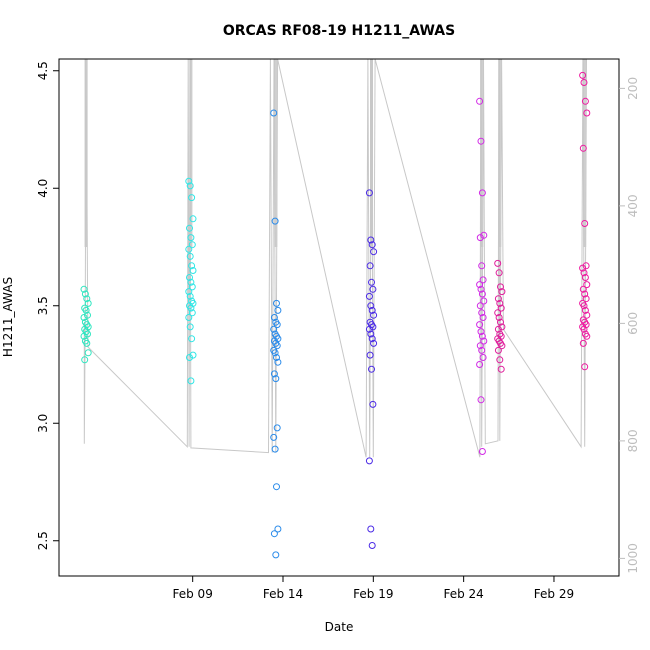 This screenshot has height=650, width=650. Describe the element at coordinates (633, 88) in the screenshot. I see `y2-tick-label: 200` at that location.